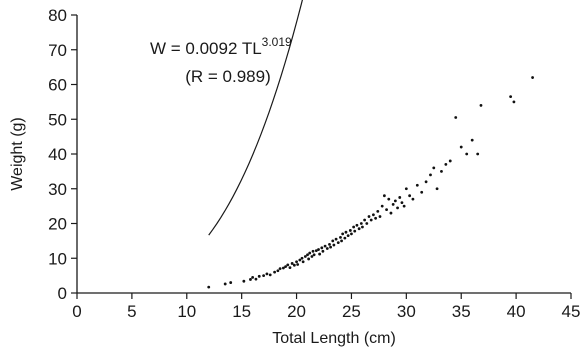  I want to click on fit-curve-group, so click(255, 118).